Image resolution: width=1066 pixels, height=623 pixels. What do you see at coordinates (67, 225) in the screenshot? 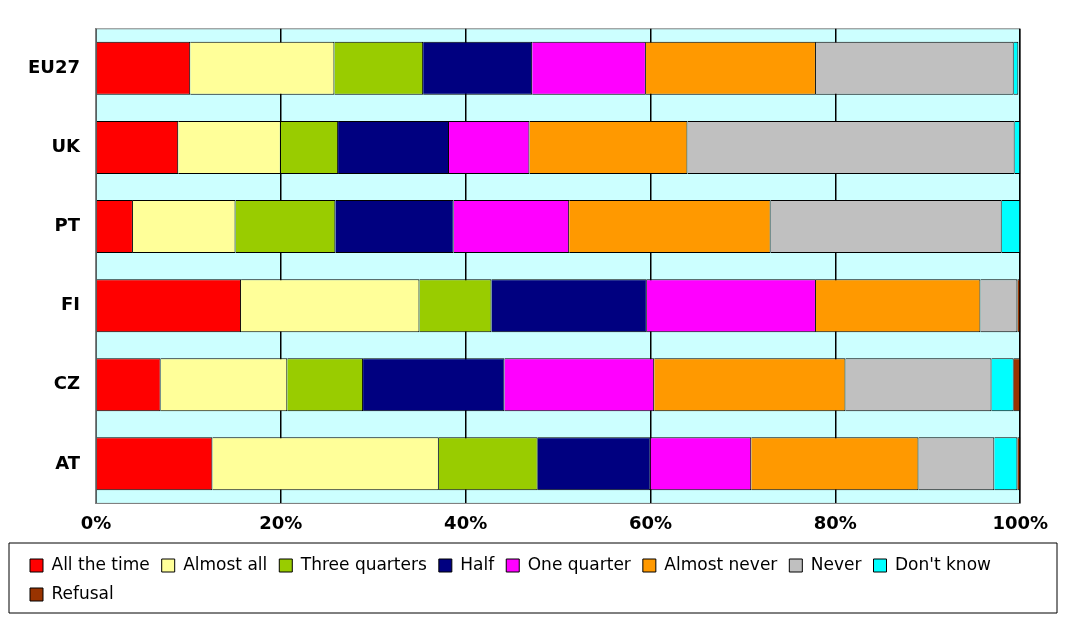
I see `y-tick-label: PT` at bounding box center [67, 225].